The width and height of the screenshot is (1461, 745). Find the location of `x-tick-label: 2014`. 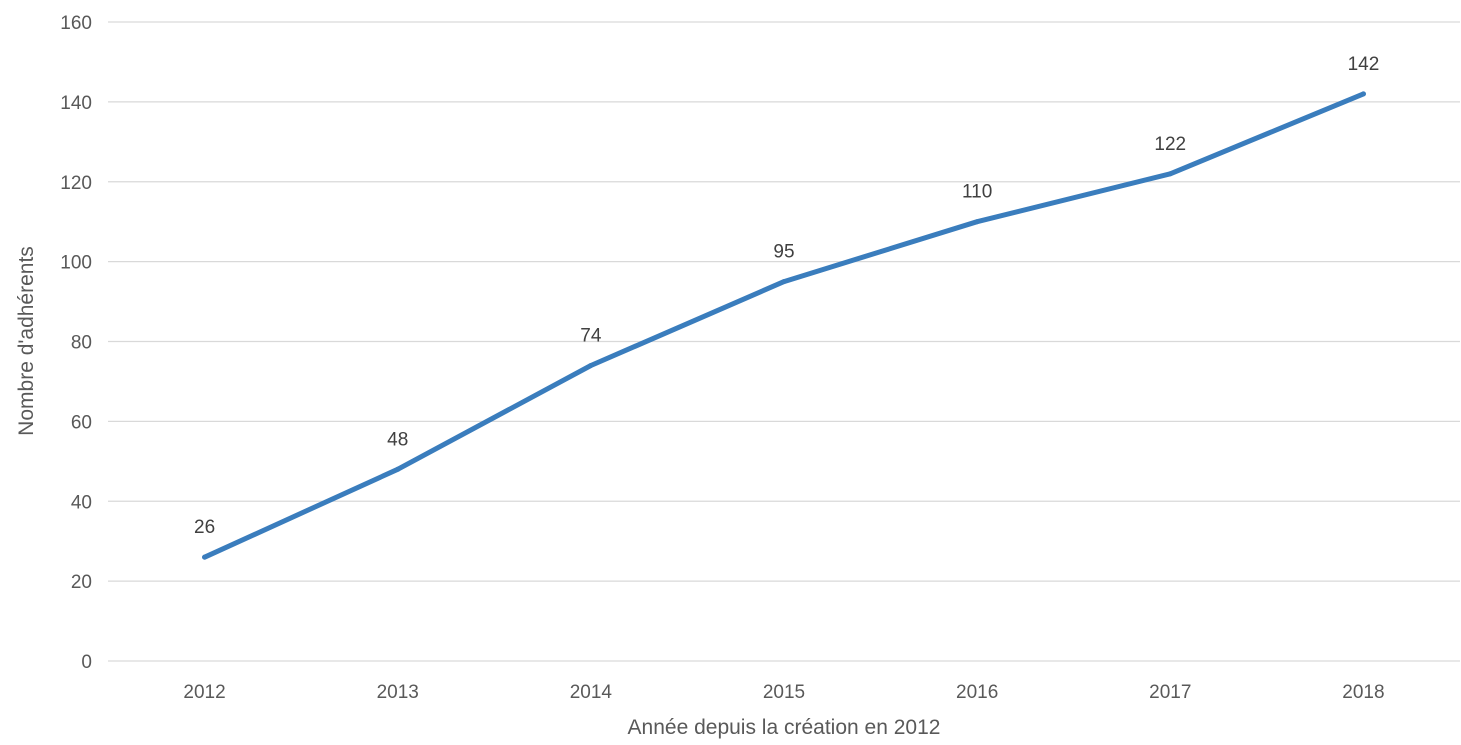

x-tick-label: 2014 is located at coordinates (591, 692).